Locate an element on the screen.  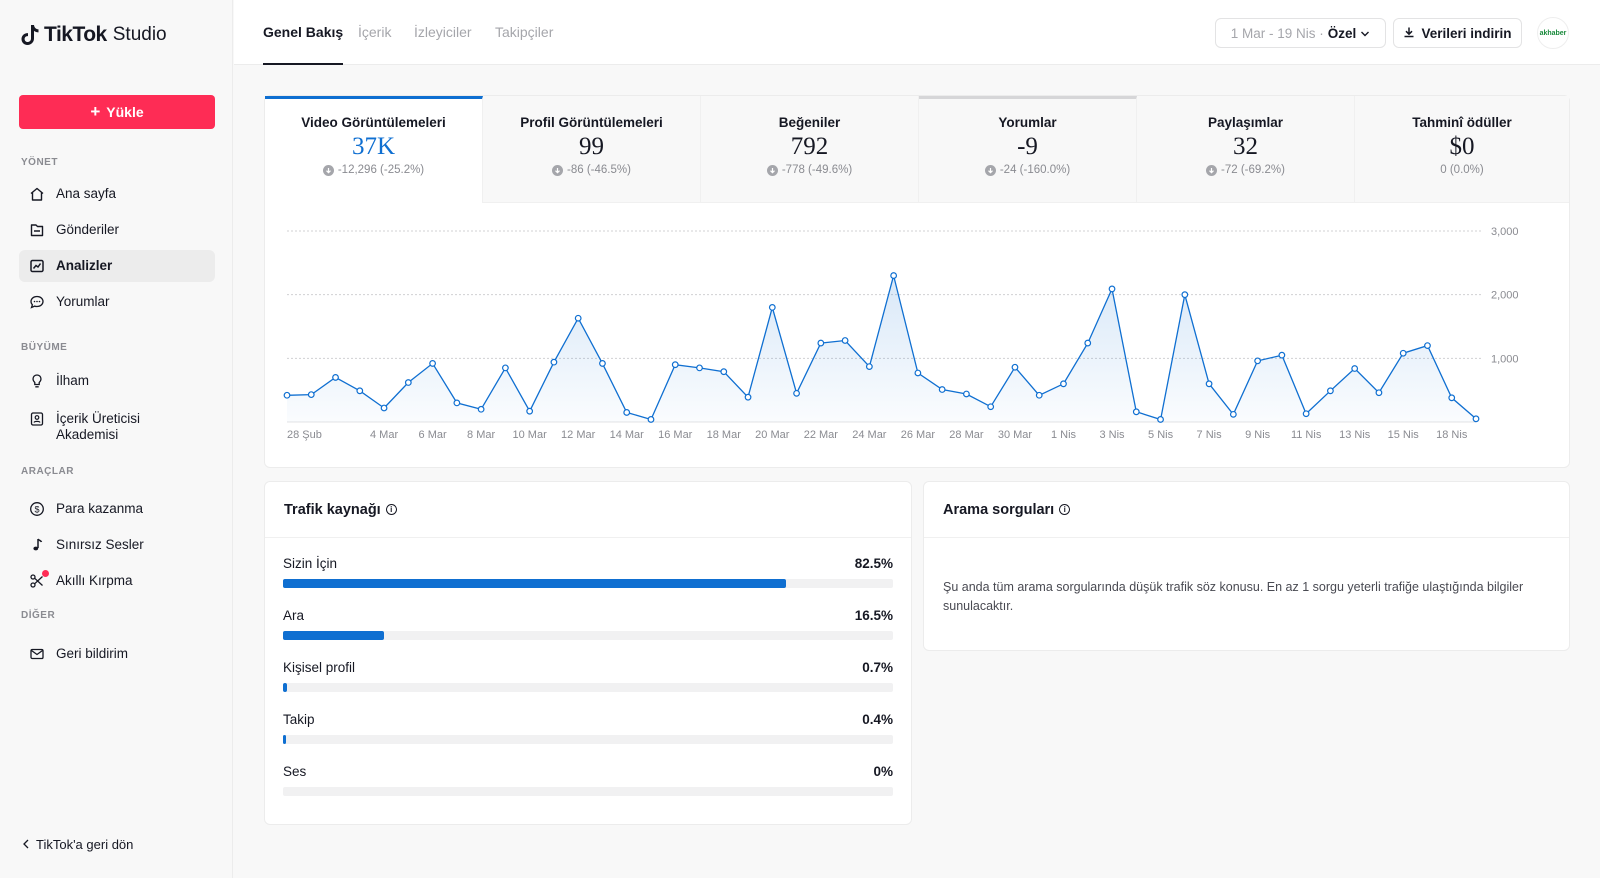
metric-label: Video Görüntülemeleri is located at coordinates (373, 122).